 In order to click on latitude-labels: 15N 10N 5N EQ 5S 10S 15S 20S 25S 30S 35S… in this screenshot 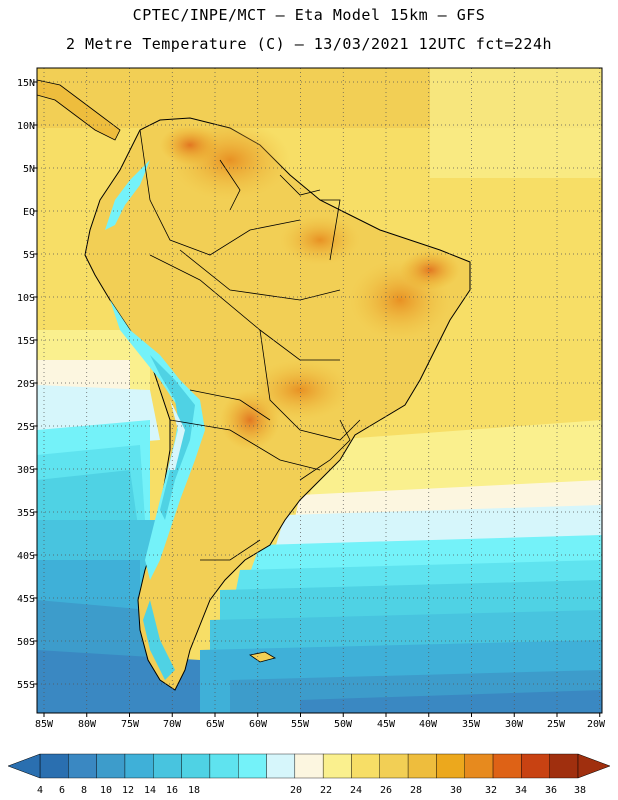, I will do `click(26, 384)`.